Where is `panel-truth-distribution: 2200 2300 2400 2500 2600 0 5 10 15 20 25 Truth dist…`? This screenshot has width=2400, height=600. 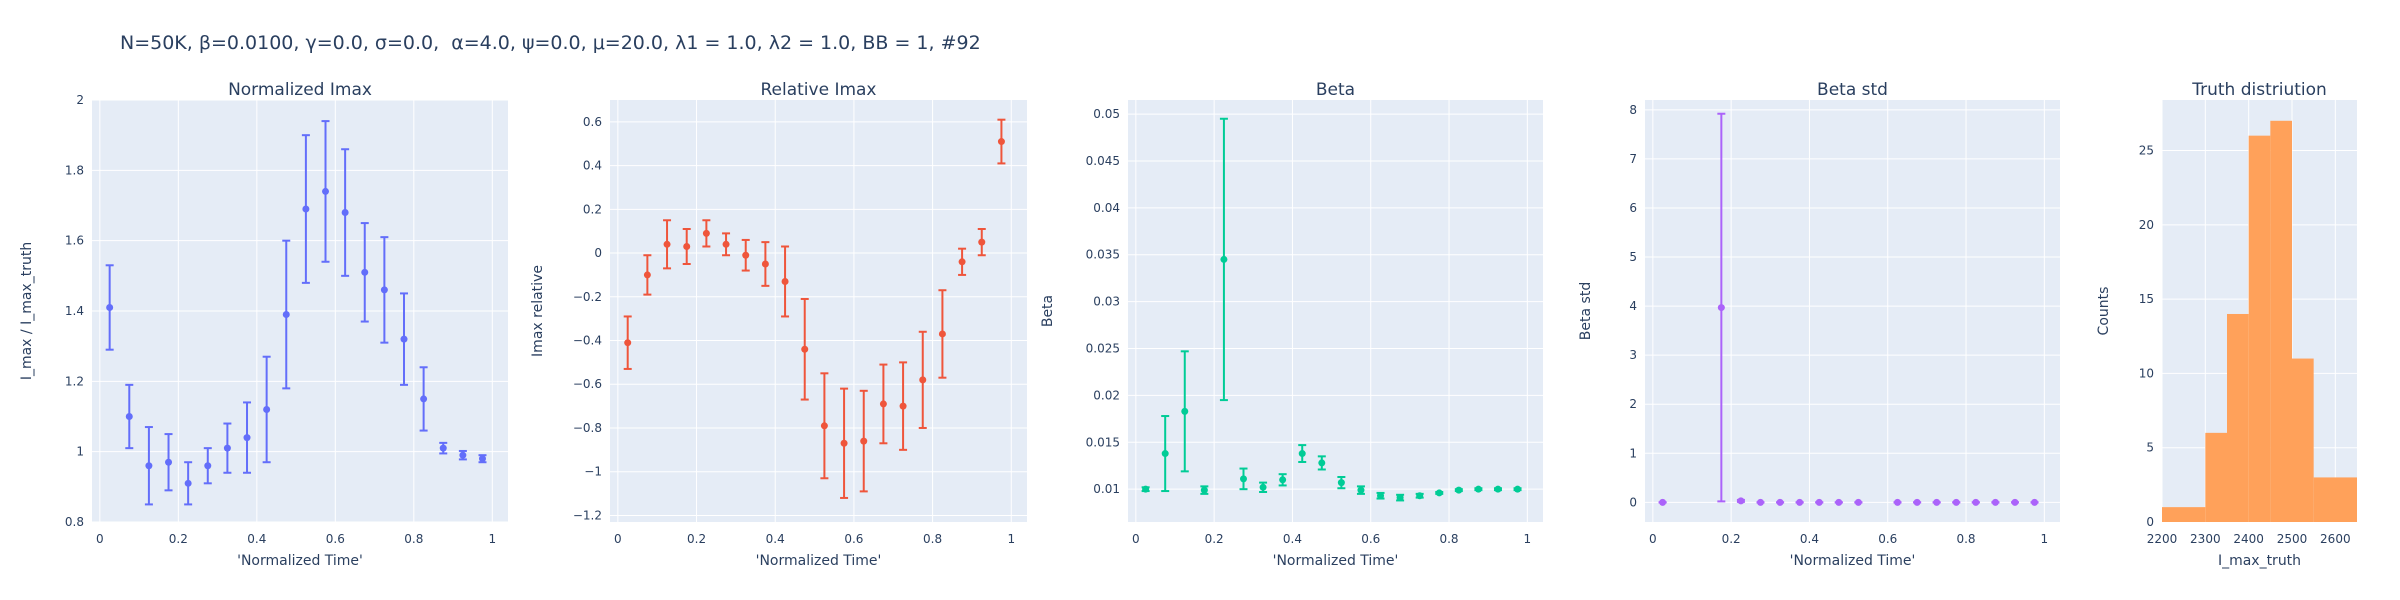
panel-truth-distribution: 2200 2300 2400 2500 2600 0 5 10 15 20 25 Truth dist… is located at coordinates (2226, 324).